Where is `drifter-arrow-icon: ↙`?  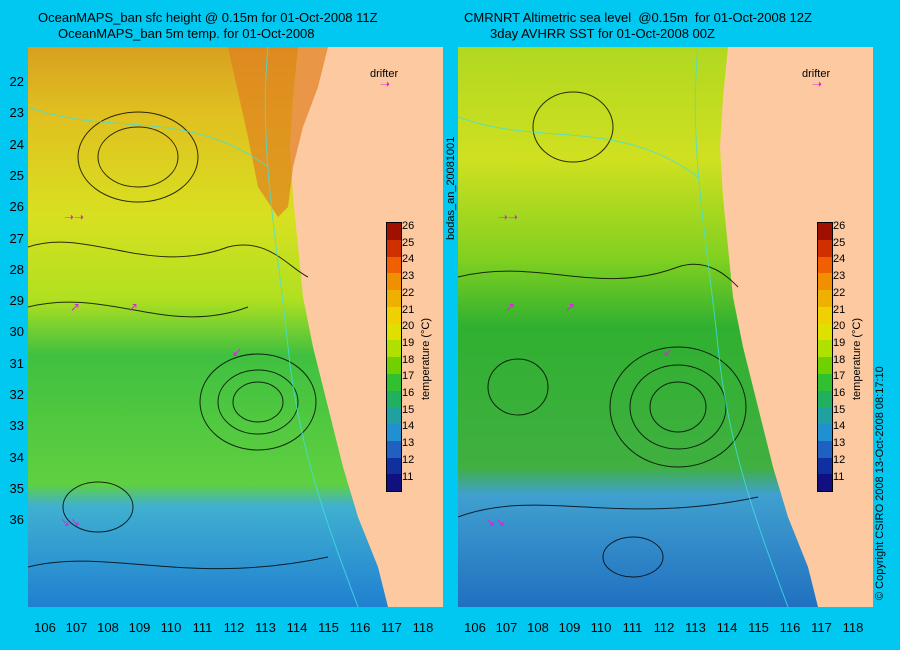 drifter-arrow-icon: ↙ is located at coordinates (668, 352).